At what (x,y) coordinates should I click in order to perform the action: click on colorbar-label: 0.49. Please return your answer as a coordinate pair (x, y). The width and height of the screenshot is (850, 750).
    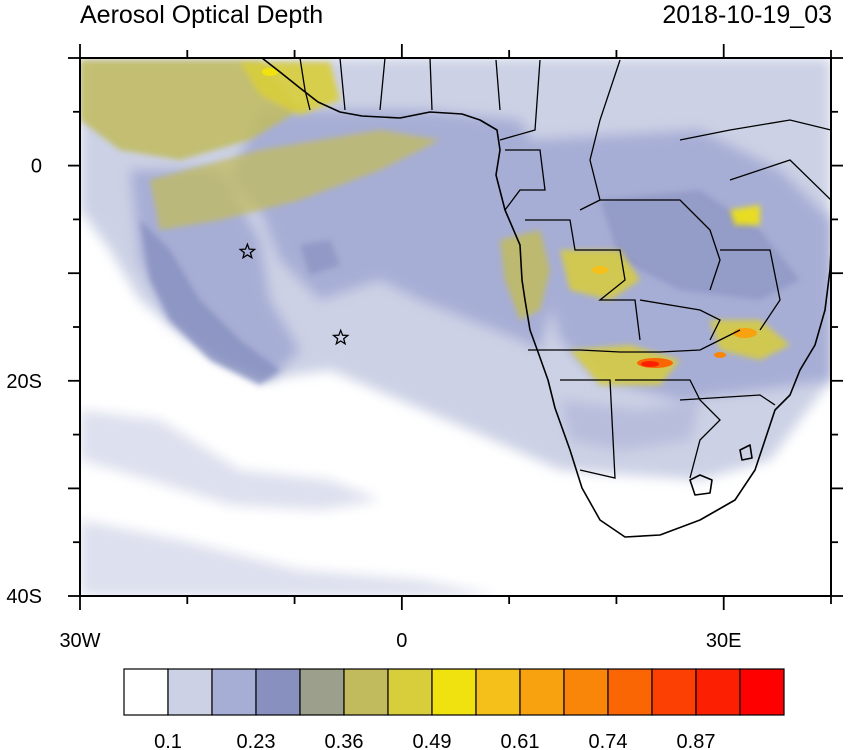
    Looking at the image, I should click on (432, 740).